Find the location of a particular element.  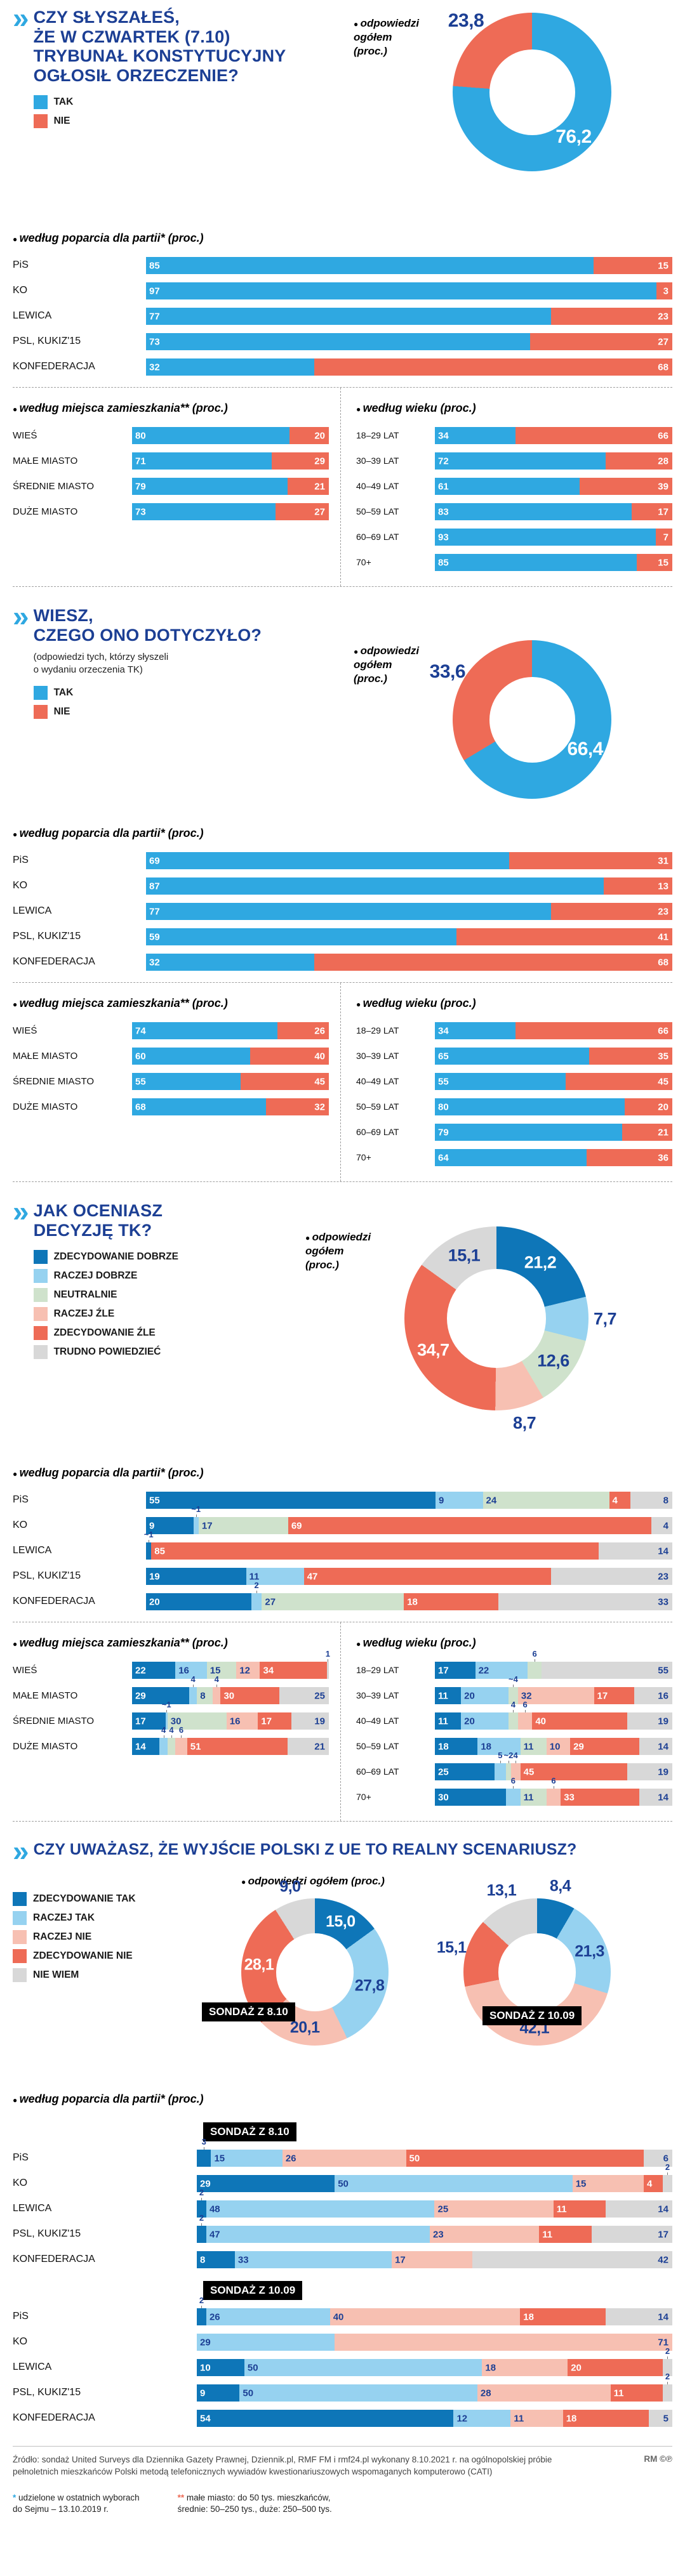

stacked-bar: 18 18 11 10 29 14 is located at coordinates (553, 1746).